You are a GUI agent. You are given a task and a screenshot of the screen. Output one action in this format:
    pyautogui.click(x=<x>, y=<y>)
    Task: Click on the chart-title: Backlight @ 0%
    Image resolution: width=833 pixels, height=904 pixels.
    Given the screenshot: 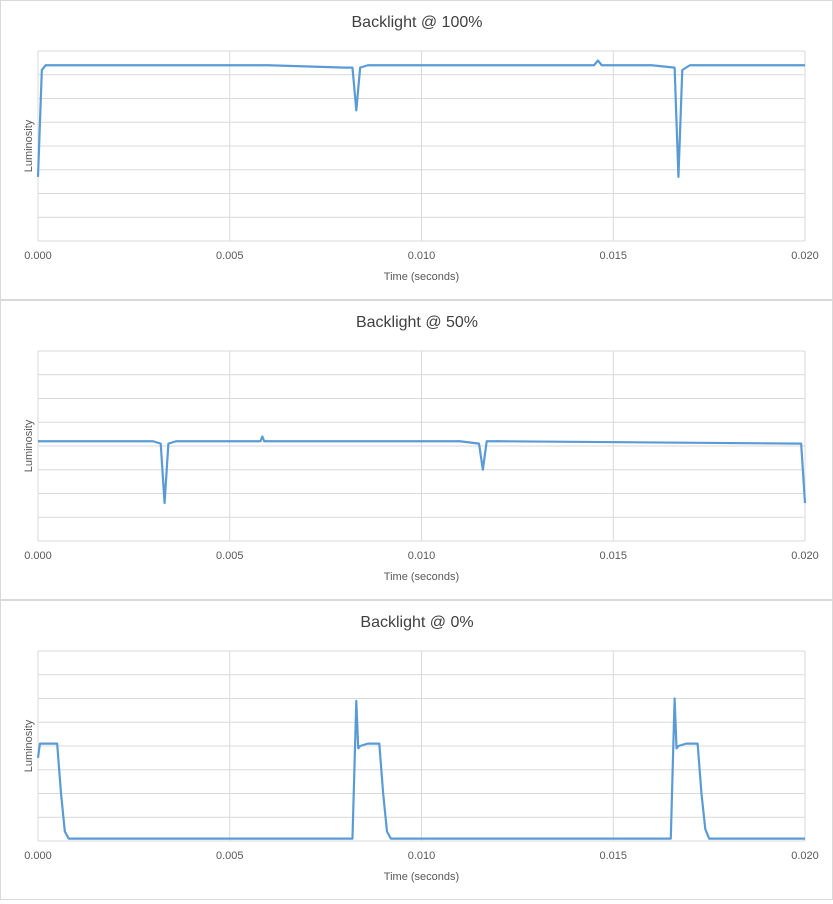 What is the action you would take?
    pyautogui.click(x=416, y=622)
    